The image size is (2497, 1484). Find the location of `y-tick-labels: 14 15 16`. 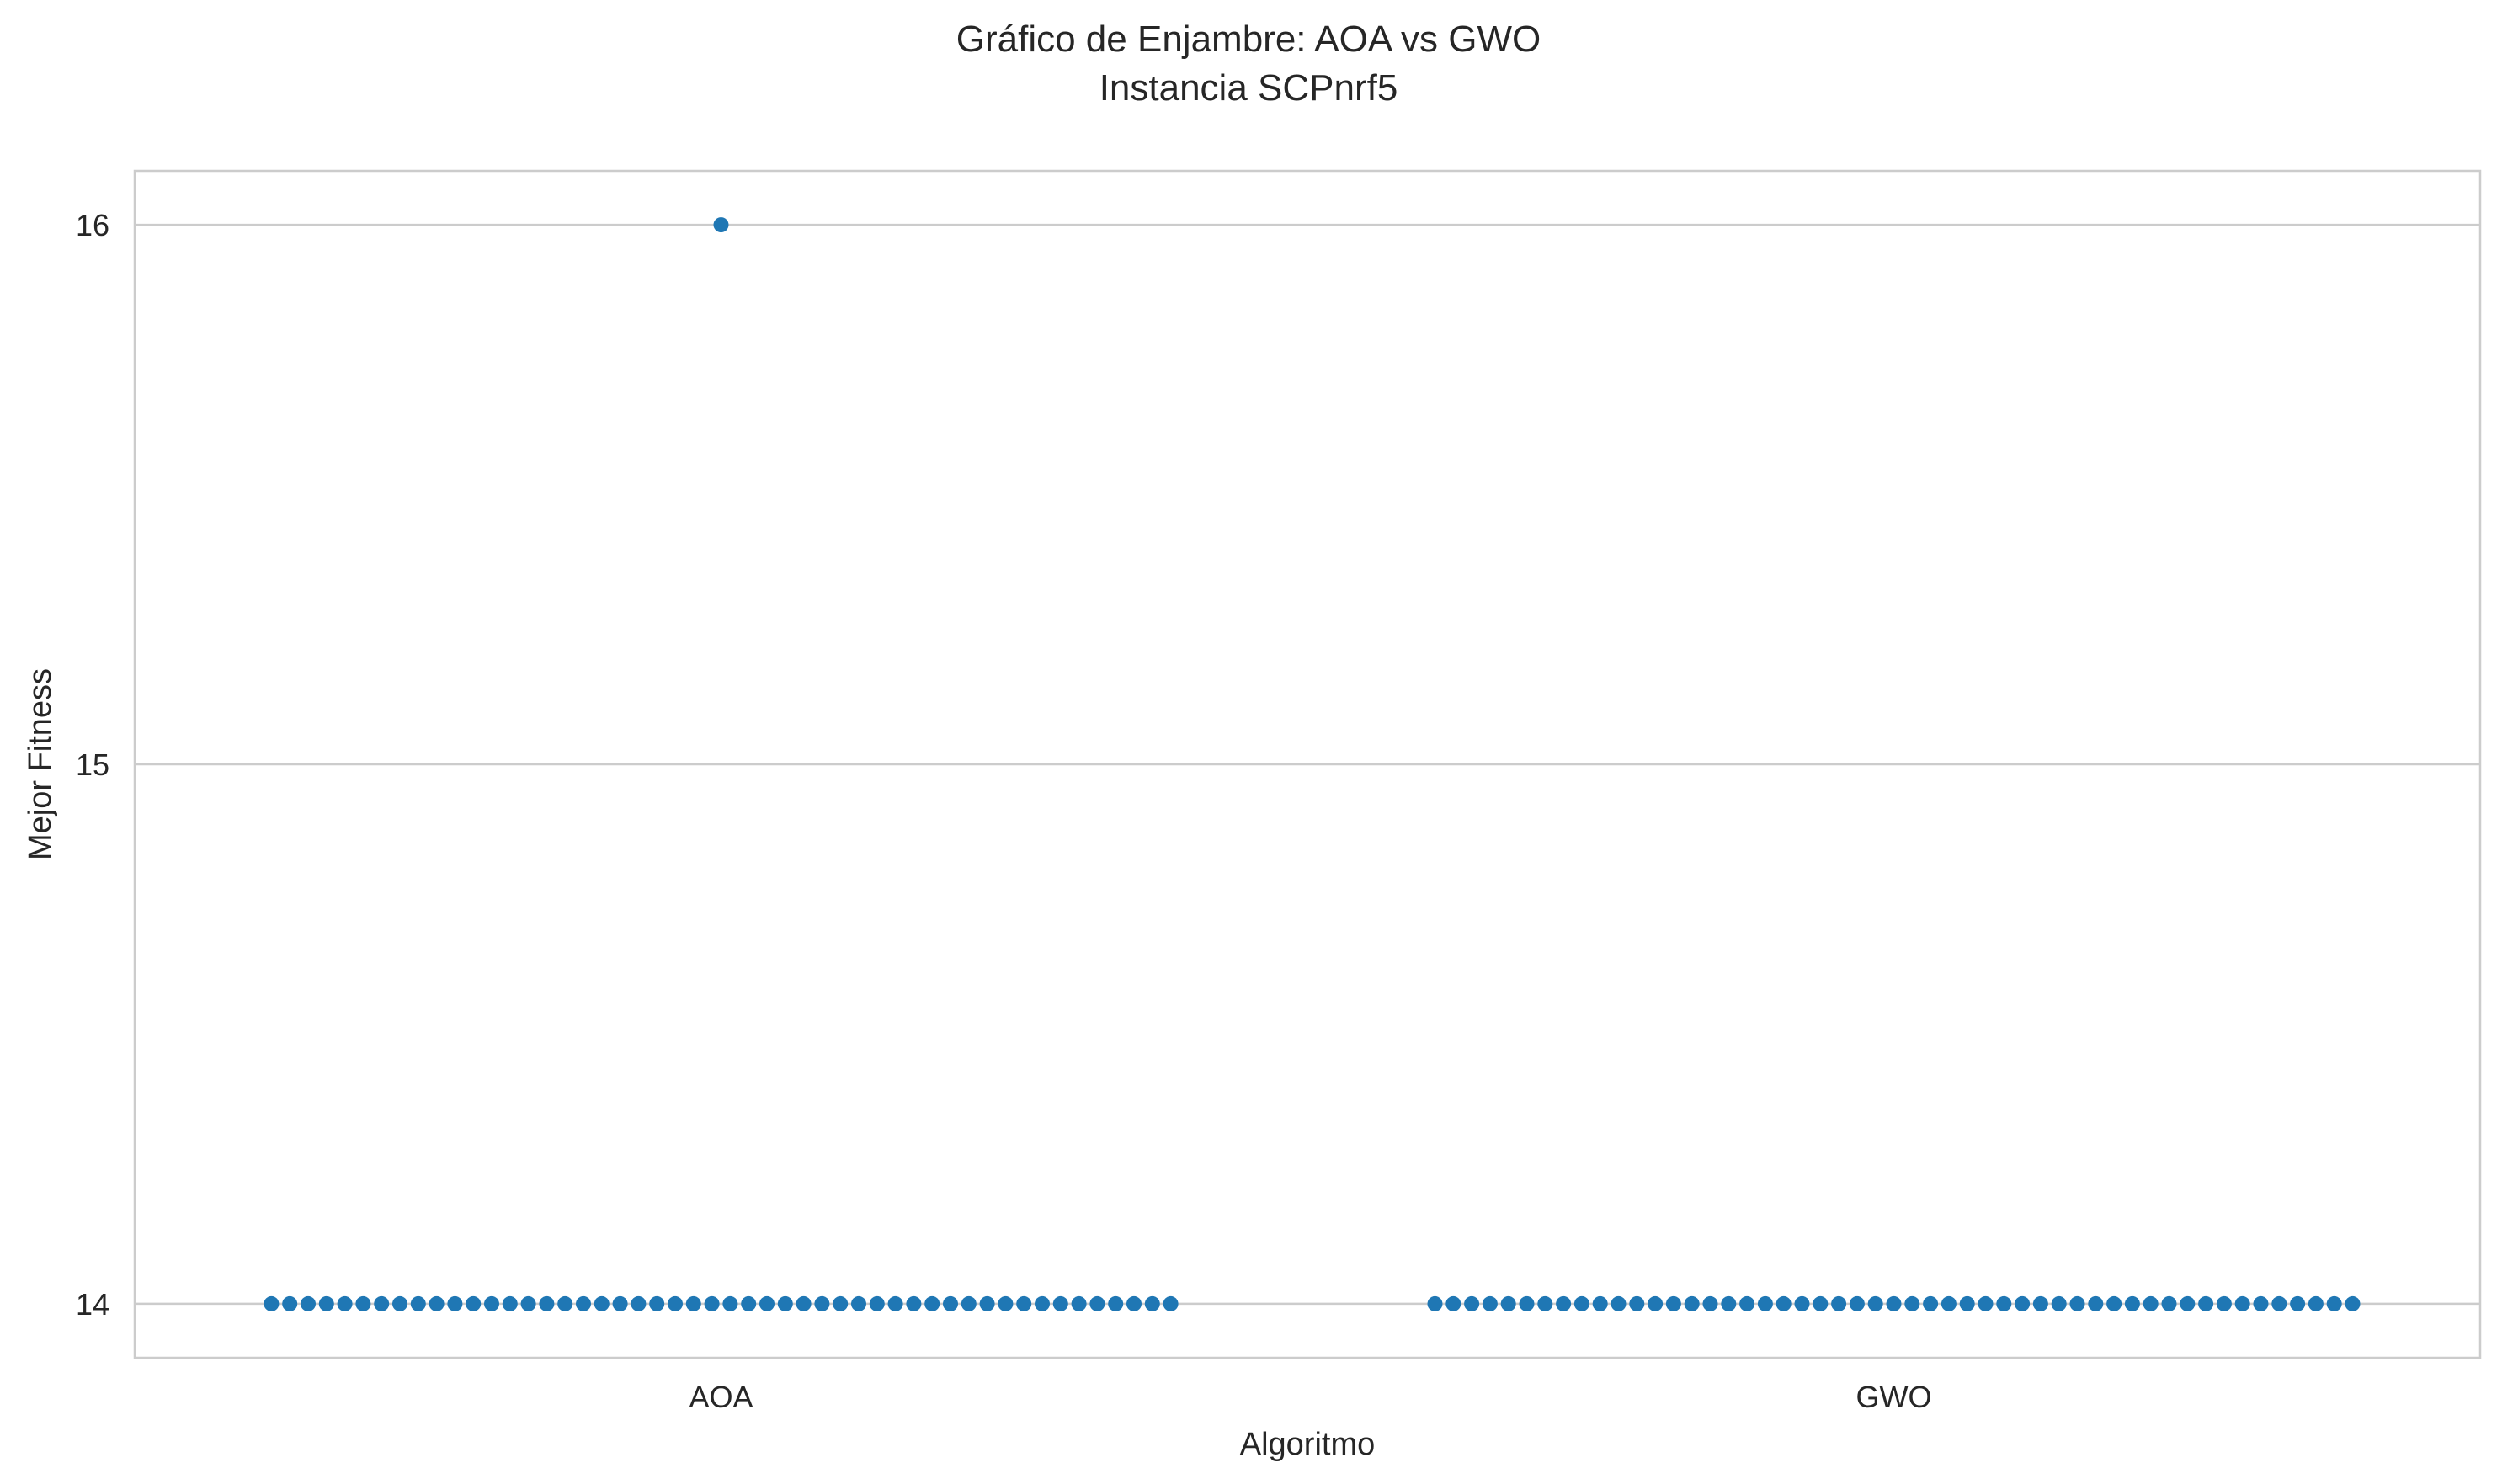

y-tick-labels: 14 15 16 is located at coordinates (92, 765).